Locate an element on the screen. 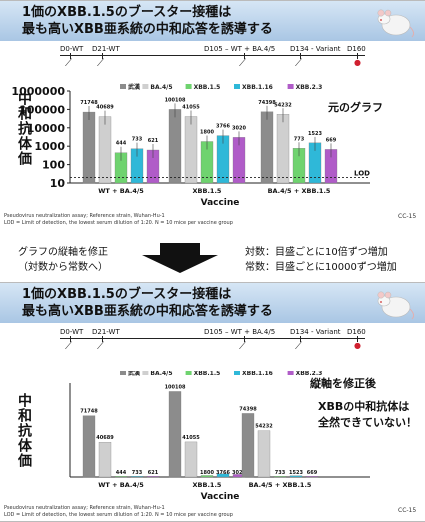  data-label: 100108 is located at coordinates (175, 100).